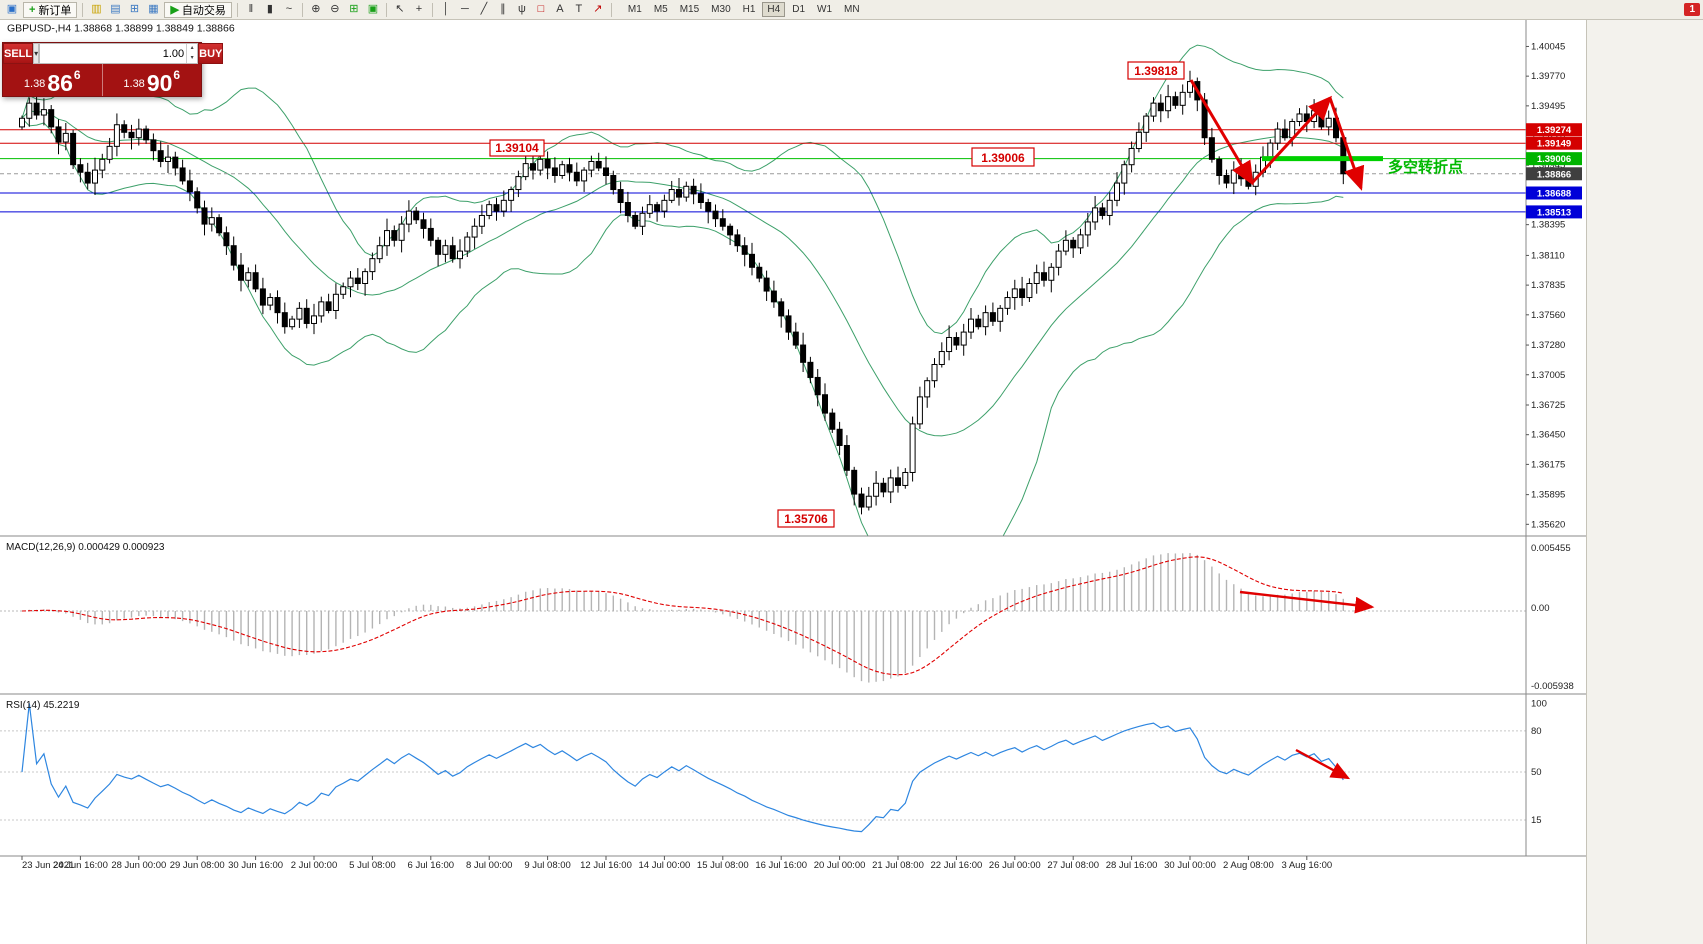 The image size is (1703, 944). I want to click on sell-button: SELL, so click(18, 53).